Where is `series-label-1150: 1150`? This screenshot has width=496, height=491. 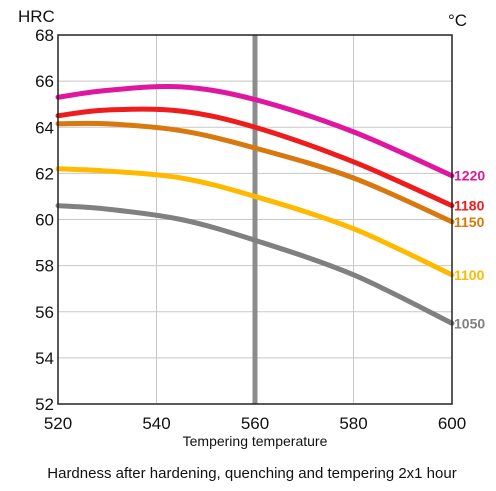
series-label-1150: 1150 is located at coordinates (469, 222).